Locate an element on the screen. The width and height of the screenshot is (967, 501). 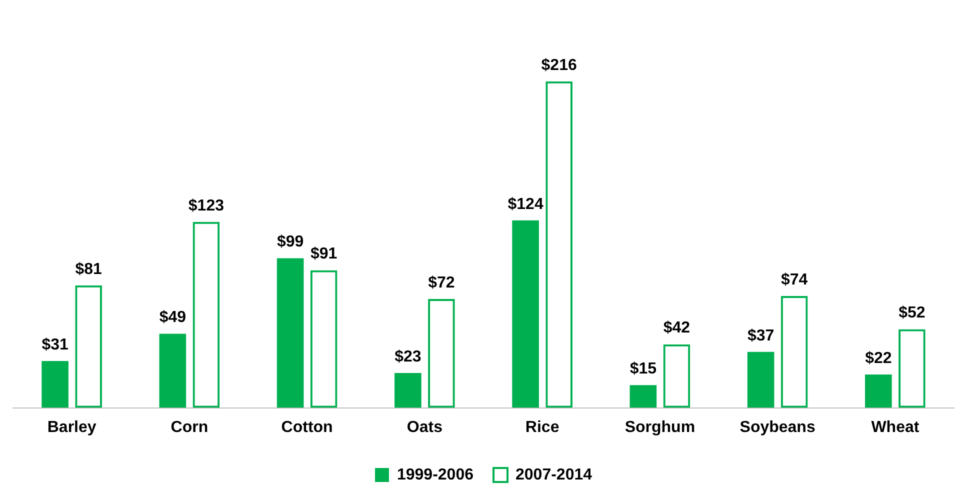
data-label: $31 is located at coordinates (55, 345).